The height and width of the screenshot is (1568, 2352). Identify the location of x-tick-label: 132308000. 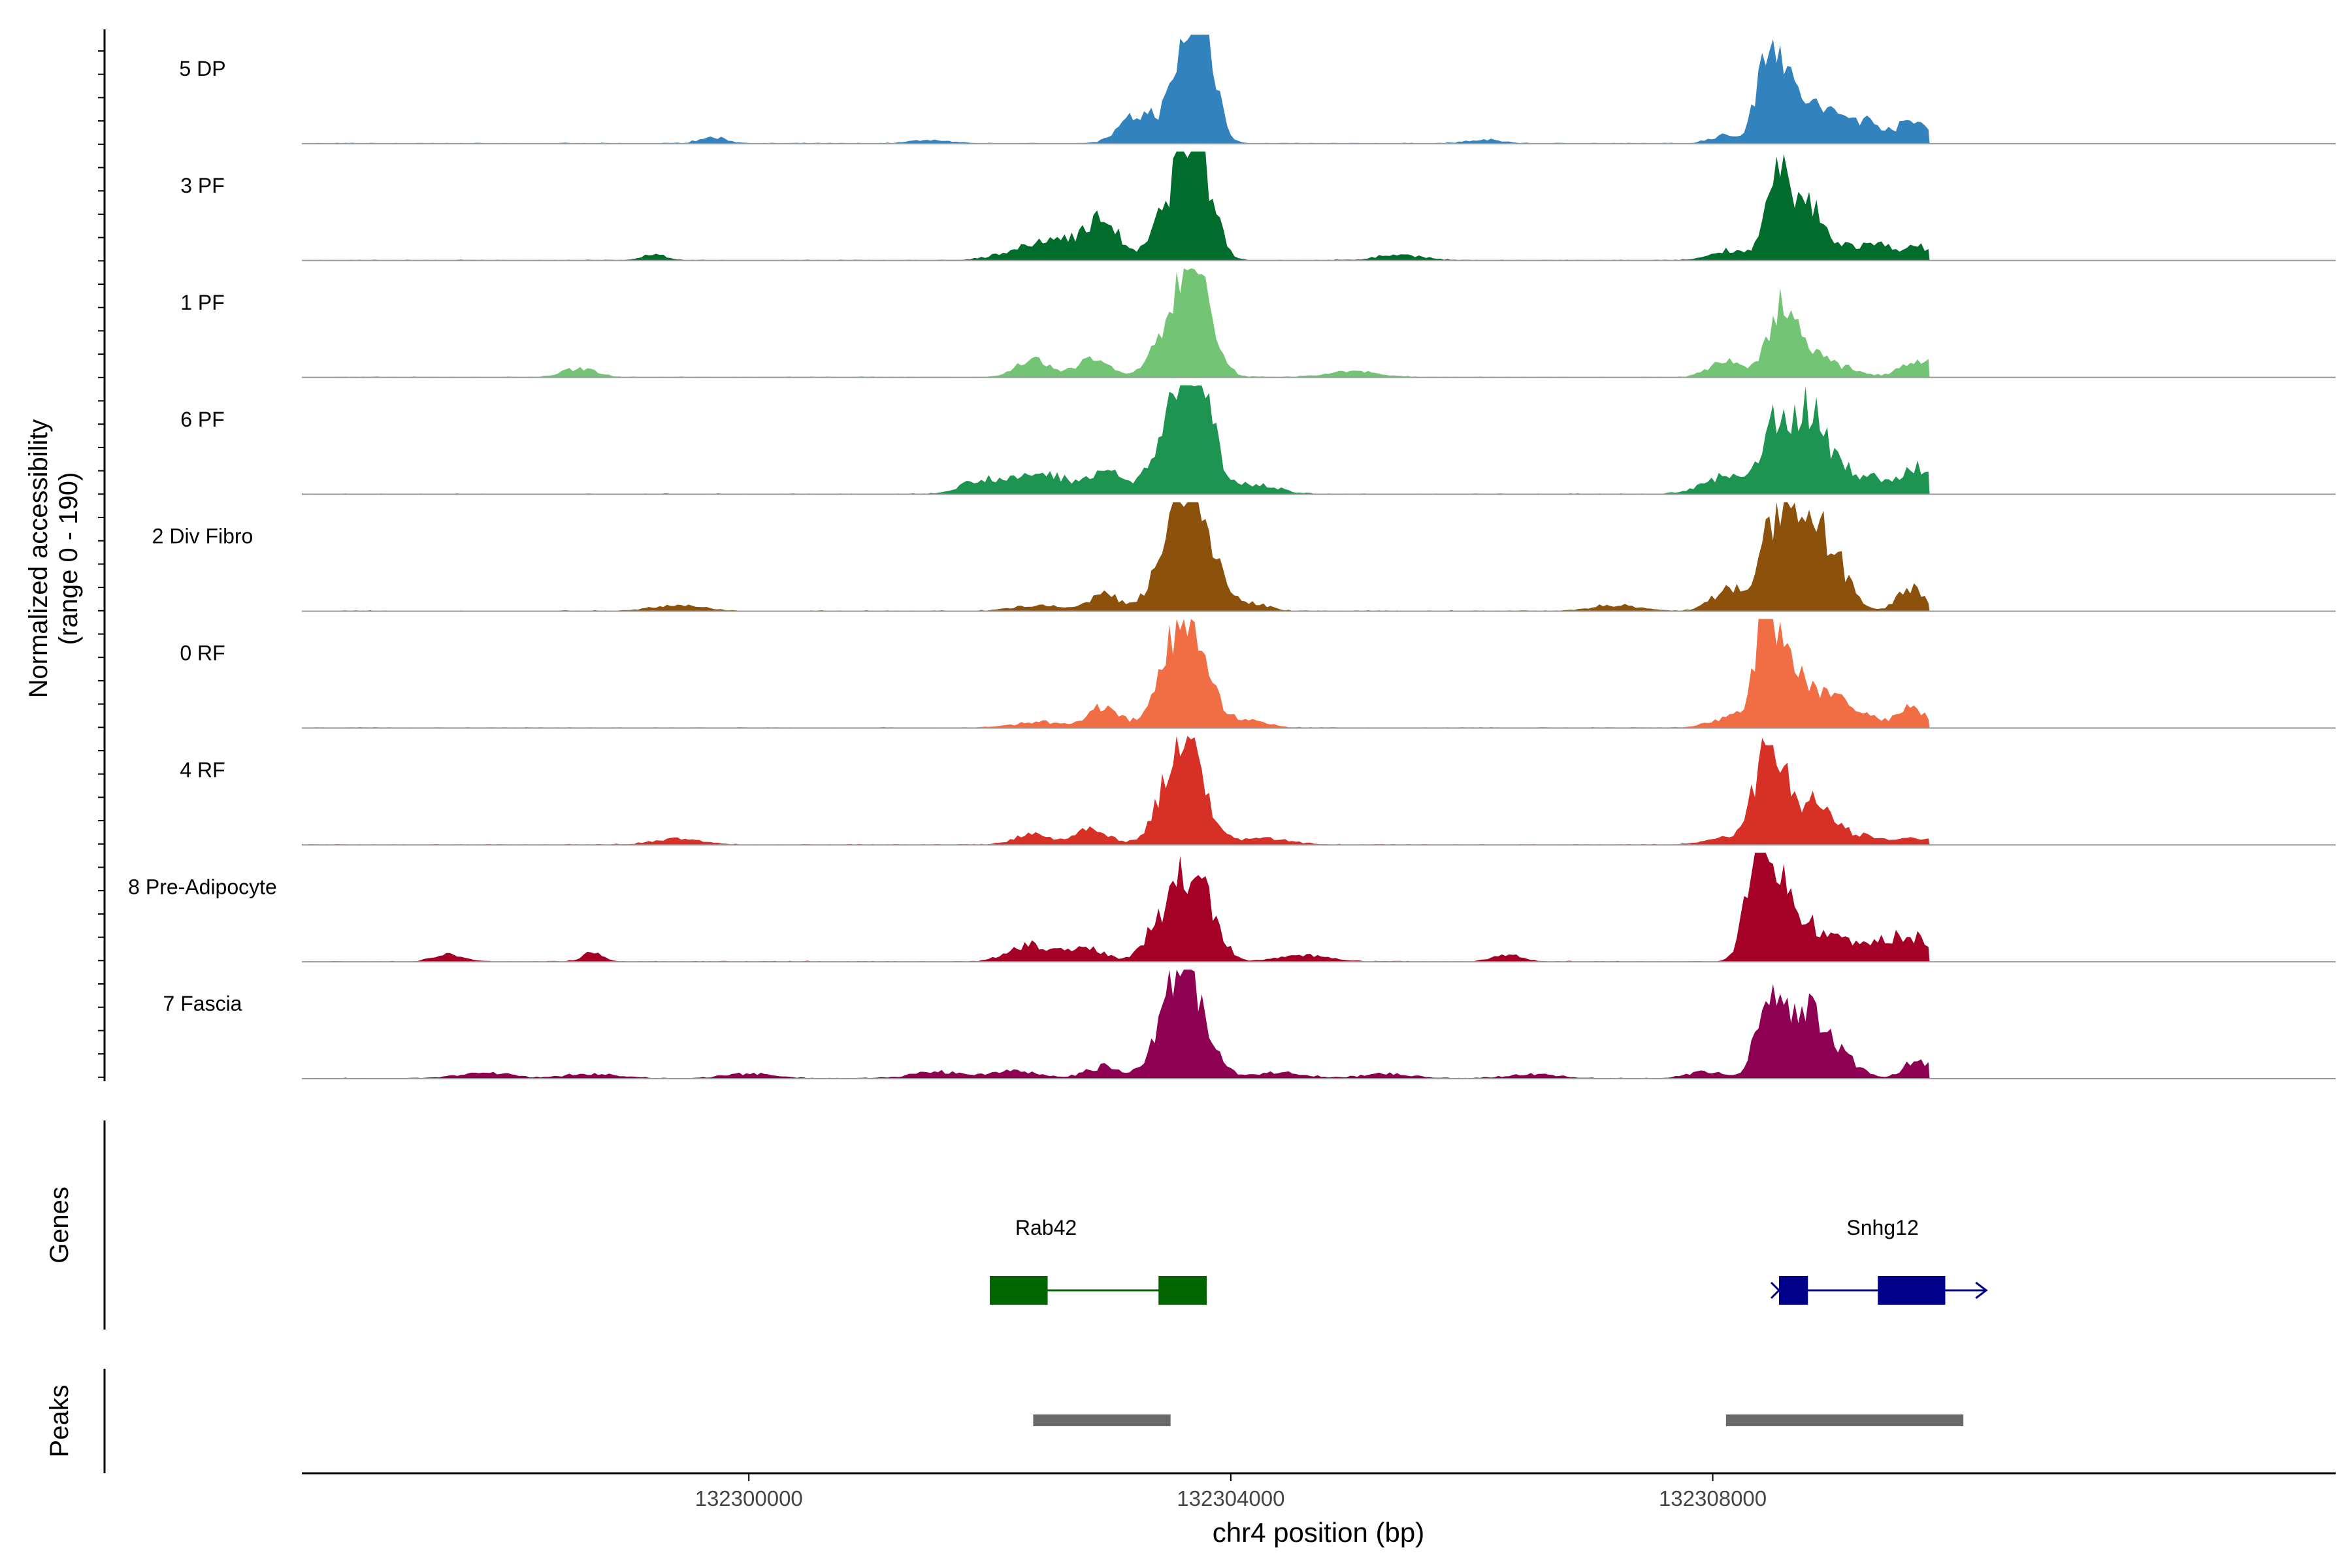
(1713, 1498).